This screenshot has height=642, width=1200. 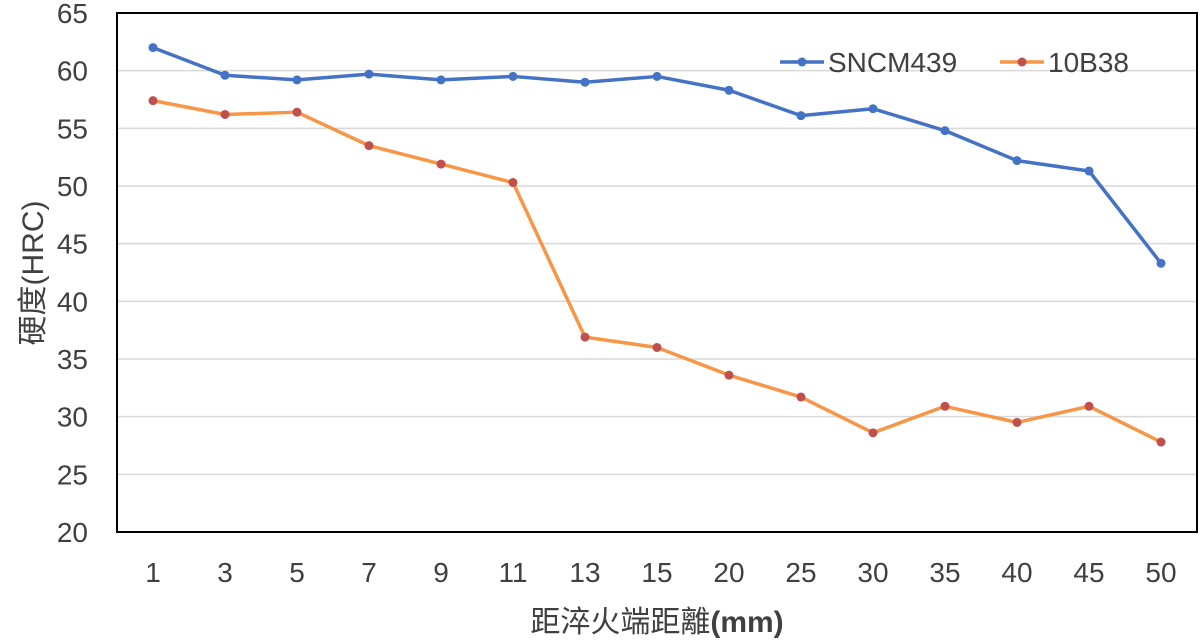 What do you see at coordinates (1016, 572) in the screenshot?
I see `x-tick-label: 40` at bounding box center [1016, 572].